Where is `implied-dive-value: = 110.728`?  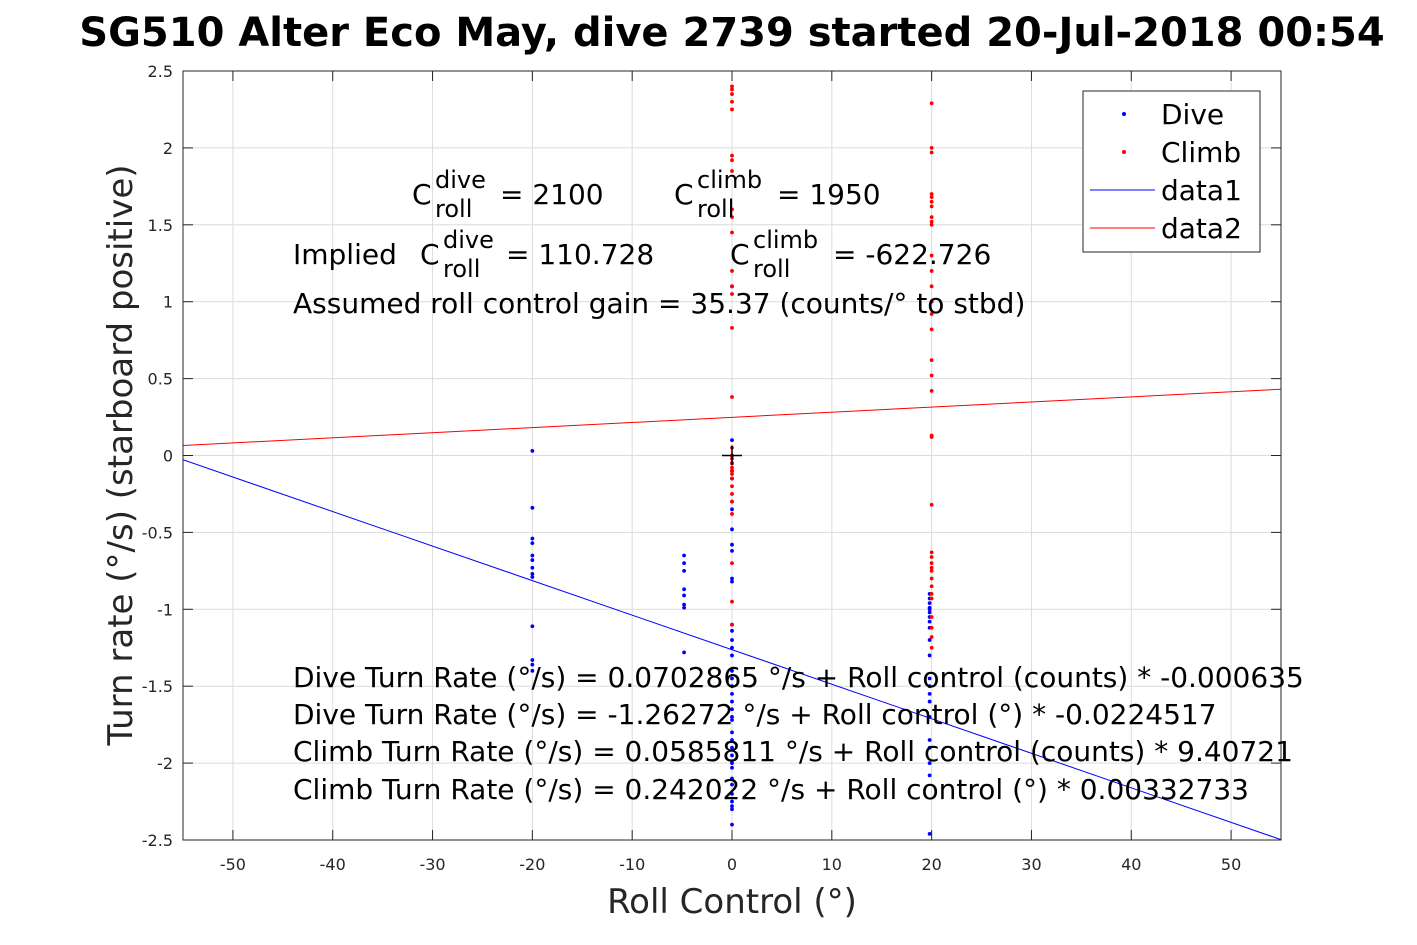 implied-dive-value: = 110.728 is located at coordinates (580, 254).